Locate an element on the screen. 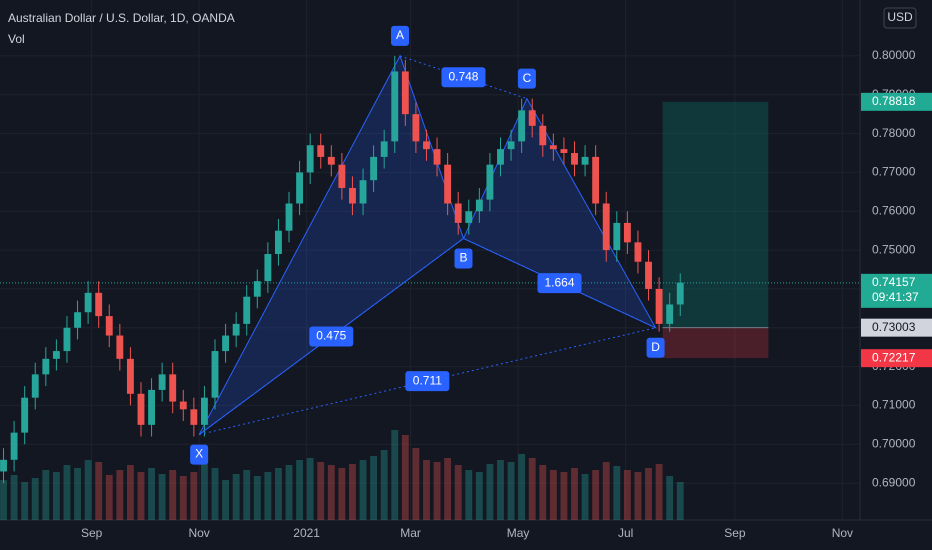  ratio-badge is located at coordinates (427, 381).